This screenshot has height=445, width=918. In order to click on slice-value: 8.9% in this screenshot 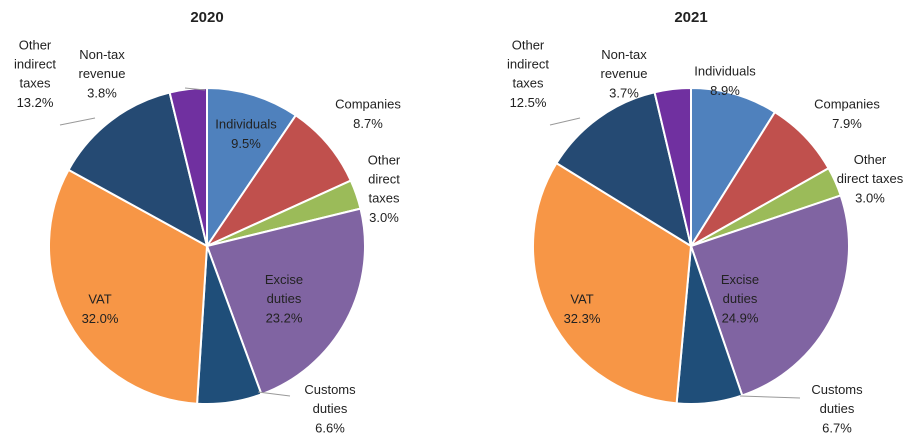, I will do `click(725, 90)`.